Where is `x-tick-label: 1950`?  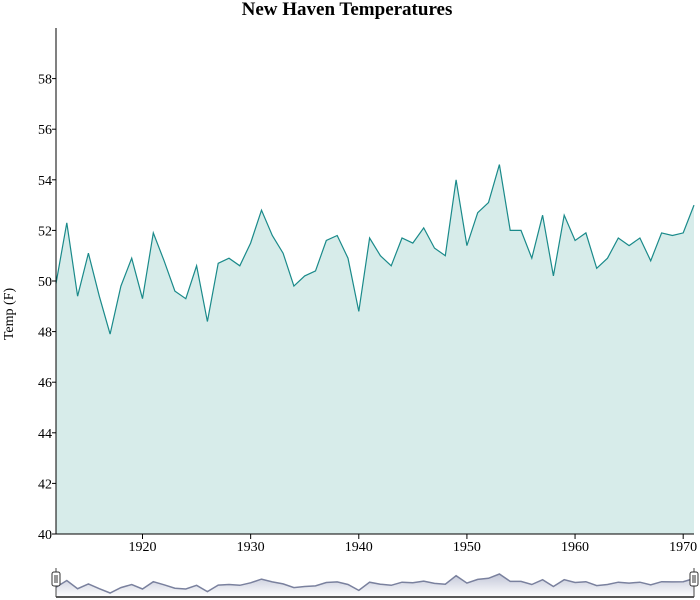 x-tick-label: 1950 is located at coordinates (467, 547).